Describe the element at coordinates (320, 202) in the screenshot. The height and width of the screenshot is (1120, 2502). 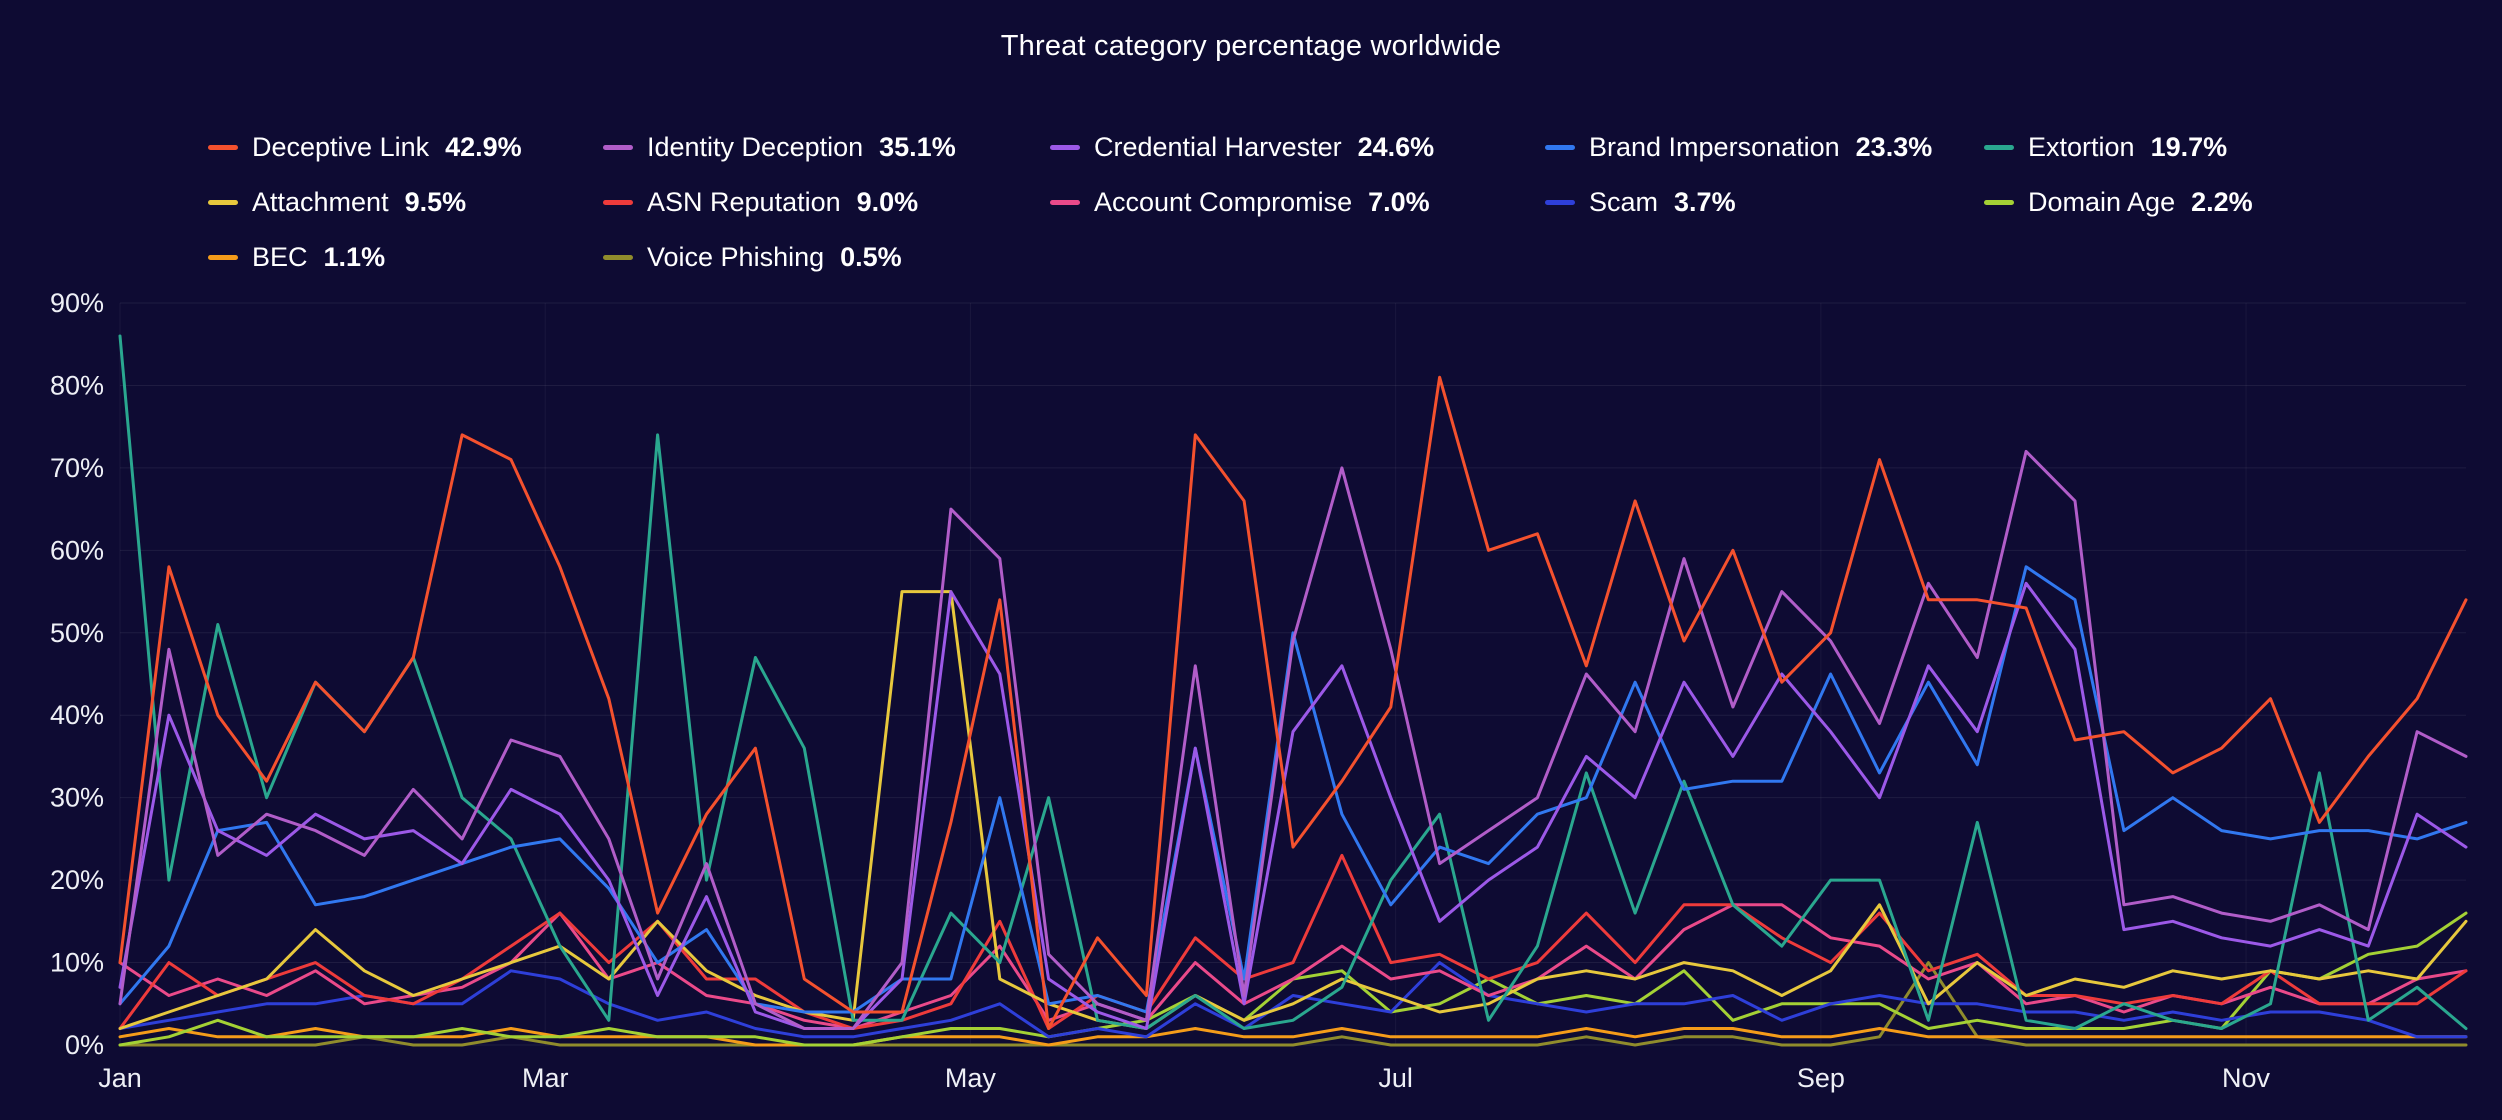
I see `legend-label: Attachment` at that location.